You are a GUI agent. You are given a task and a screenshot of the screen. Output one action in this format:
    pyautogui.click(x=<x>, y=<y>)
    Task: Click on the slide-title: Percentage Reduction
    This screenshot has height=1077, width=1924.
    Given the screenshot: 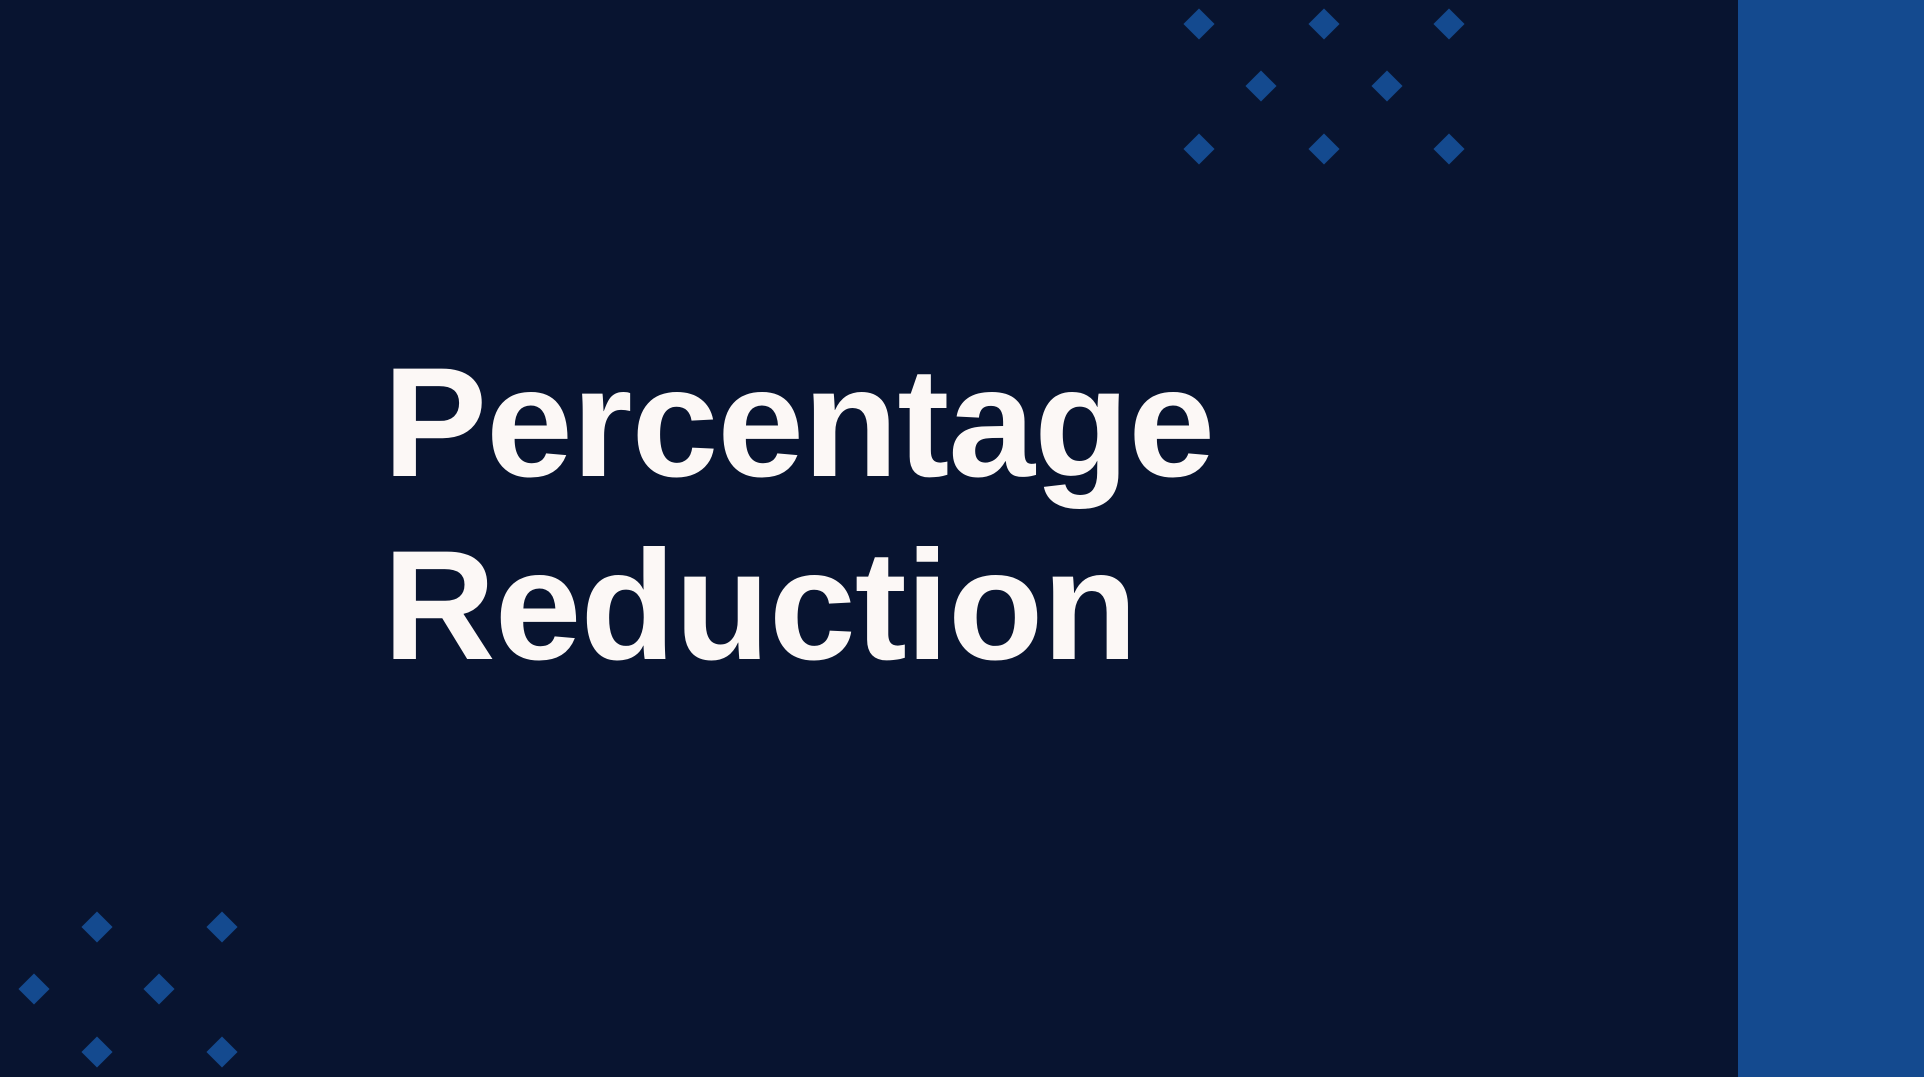 What is the action you would take?
    pyautogui.click(x=799, y=515)
    